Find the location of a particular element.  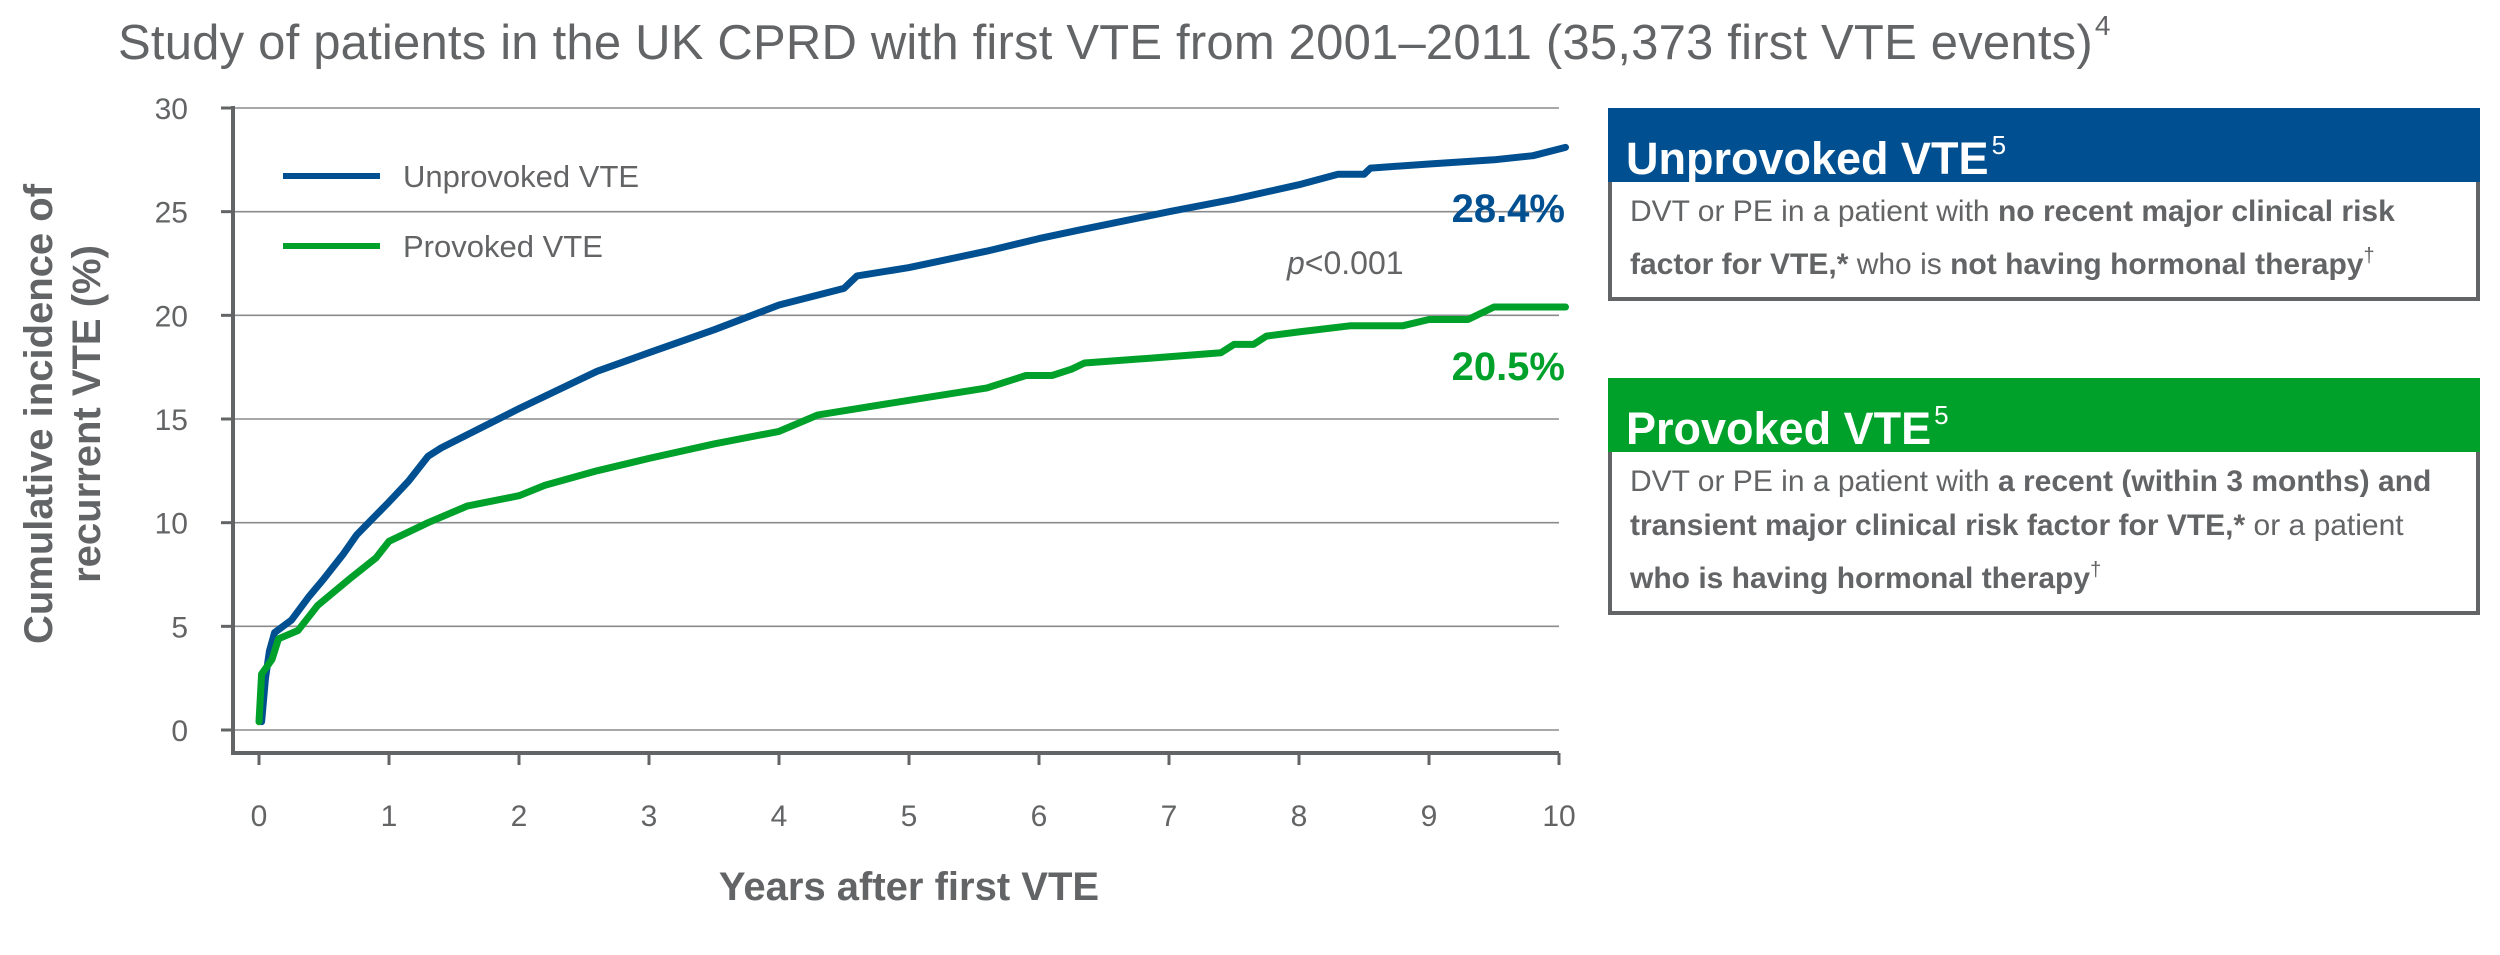

y-tick-label-10: 10 is located at coordinates (171, 524).